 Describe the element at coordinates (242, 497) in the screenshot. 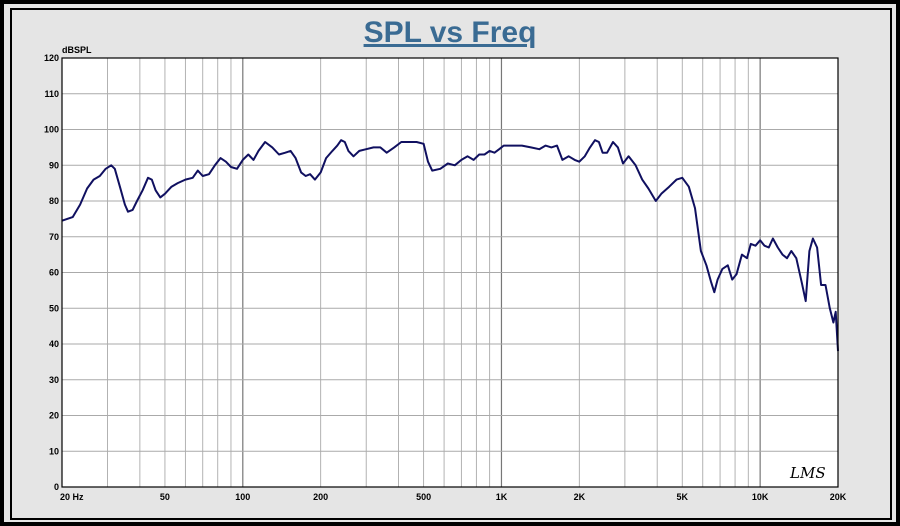

I see `x-tick-label: 100` at that location.